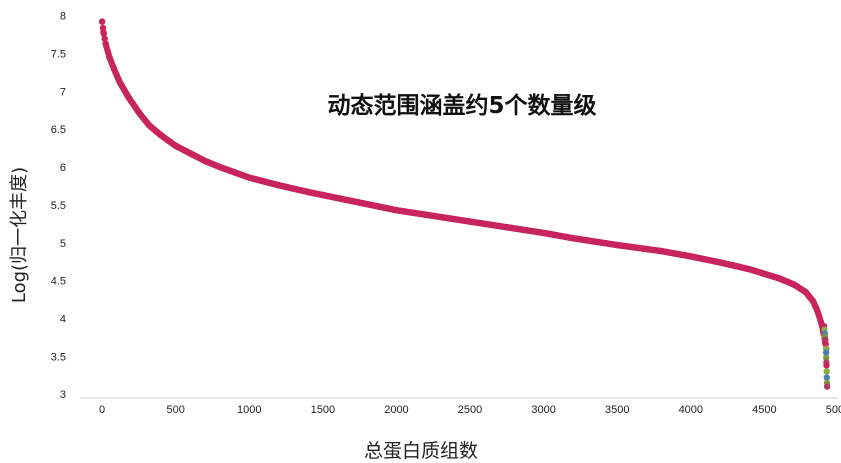 This screenshot has width=841, height=463. What do you see at coordinates (63, 168) in the screenshot?
I see `y-tick-label: 6` at bounding box center [63, 168].